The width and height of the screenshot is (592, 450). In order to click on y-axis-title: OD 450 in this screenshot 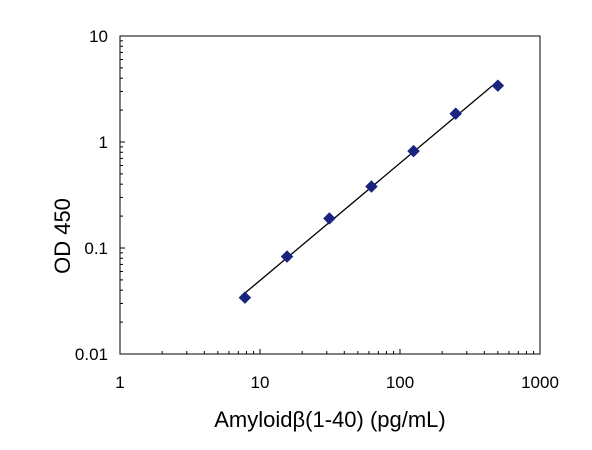, I will do `click(62, 236)`.